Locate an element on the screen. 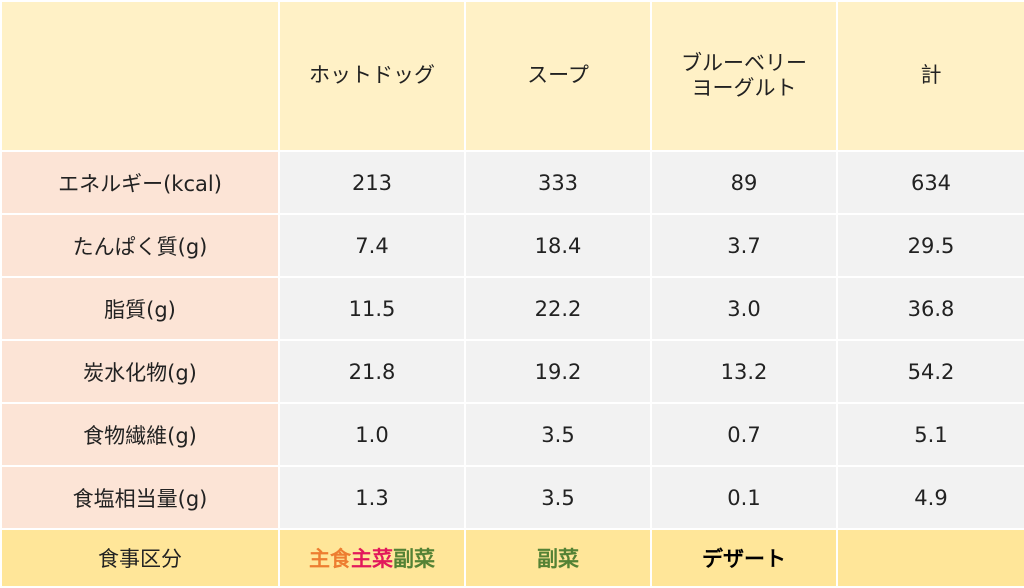  table-cell: 19.2 is located at coordinates (558, 371).